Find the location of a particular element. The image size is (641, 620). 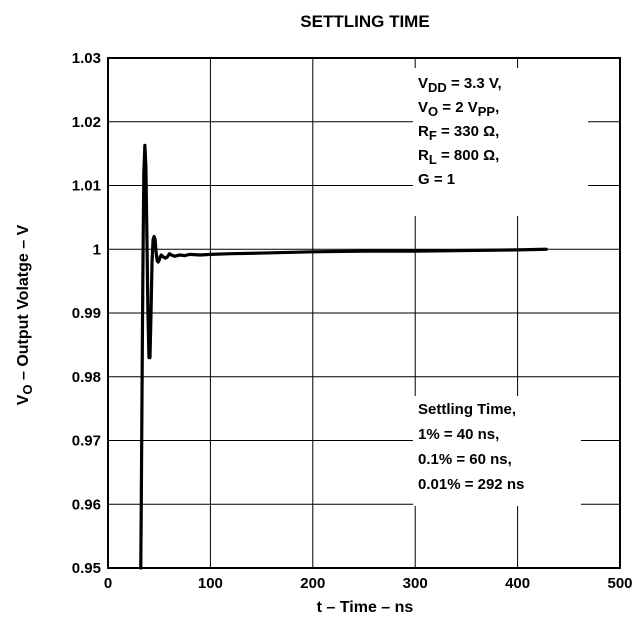

settling-line-1: Settling Time, is located at coordinates (467, 409).